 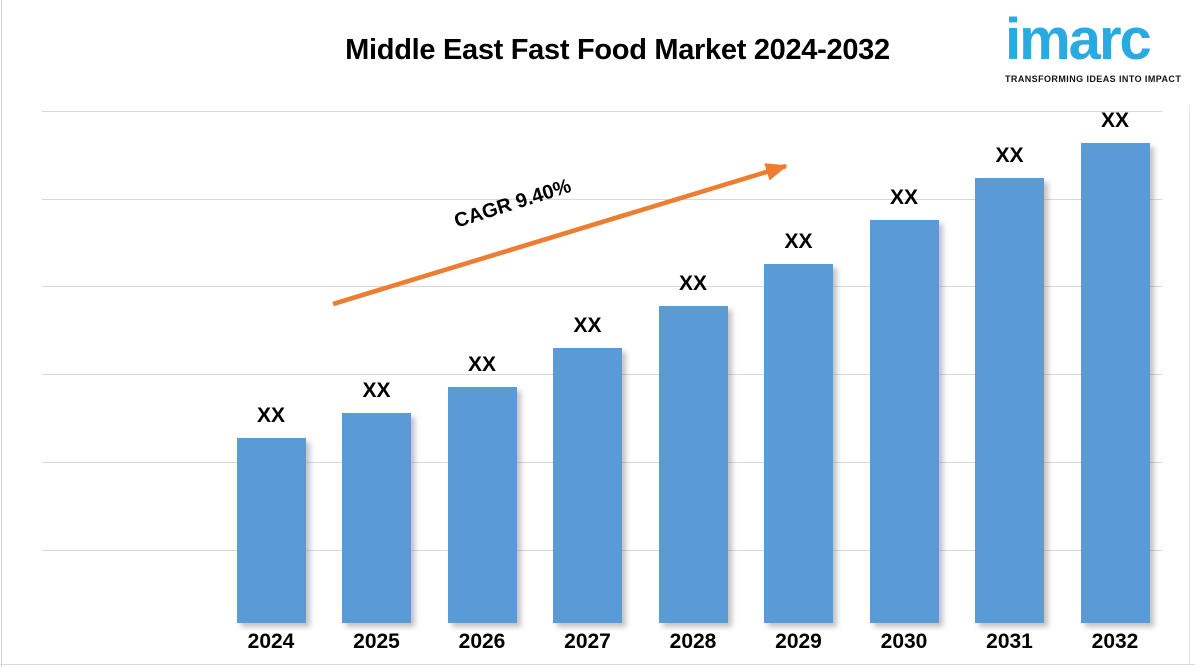 I want to click on bar-2025, so click(x=376, y=518).